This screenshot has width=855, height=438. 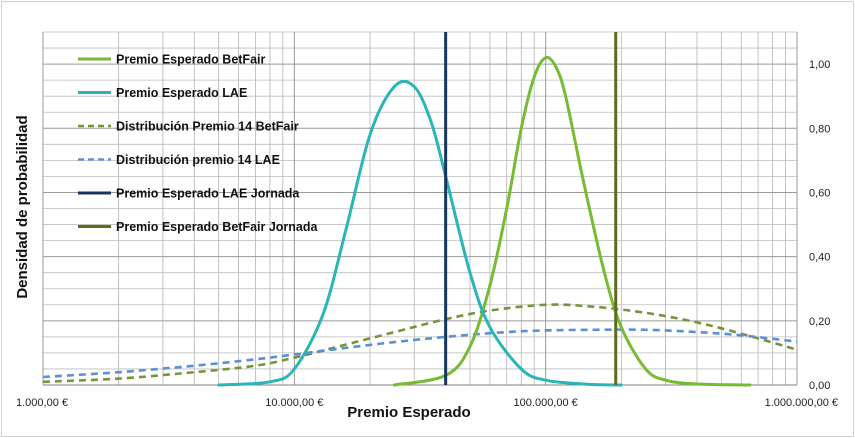 What do you see at coordinates (181, 93) in the screenshot?
I see `legend-label: Premio Esperado LAE` at bounding box center [181, 93].